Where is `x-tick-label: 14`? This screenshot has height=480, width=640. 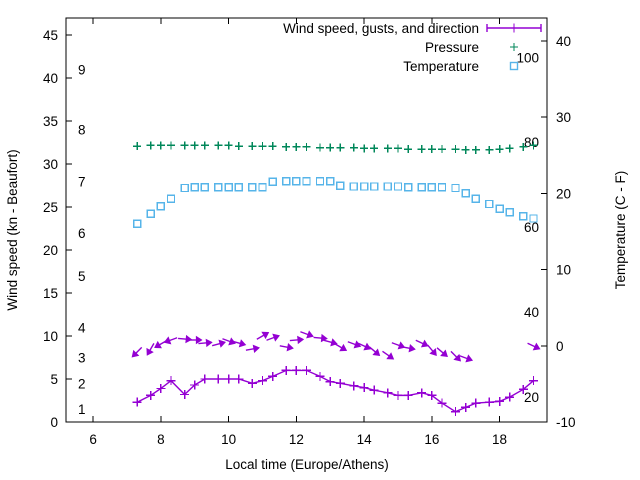
x-tick-label: 14 is located at coordinates (365, 439).